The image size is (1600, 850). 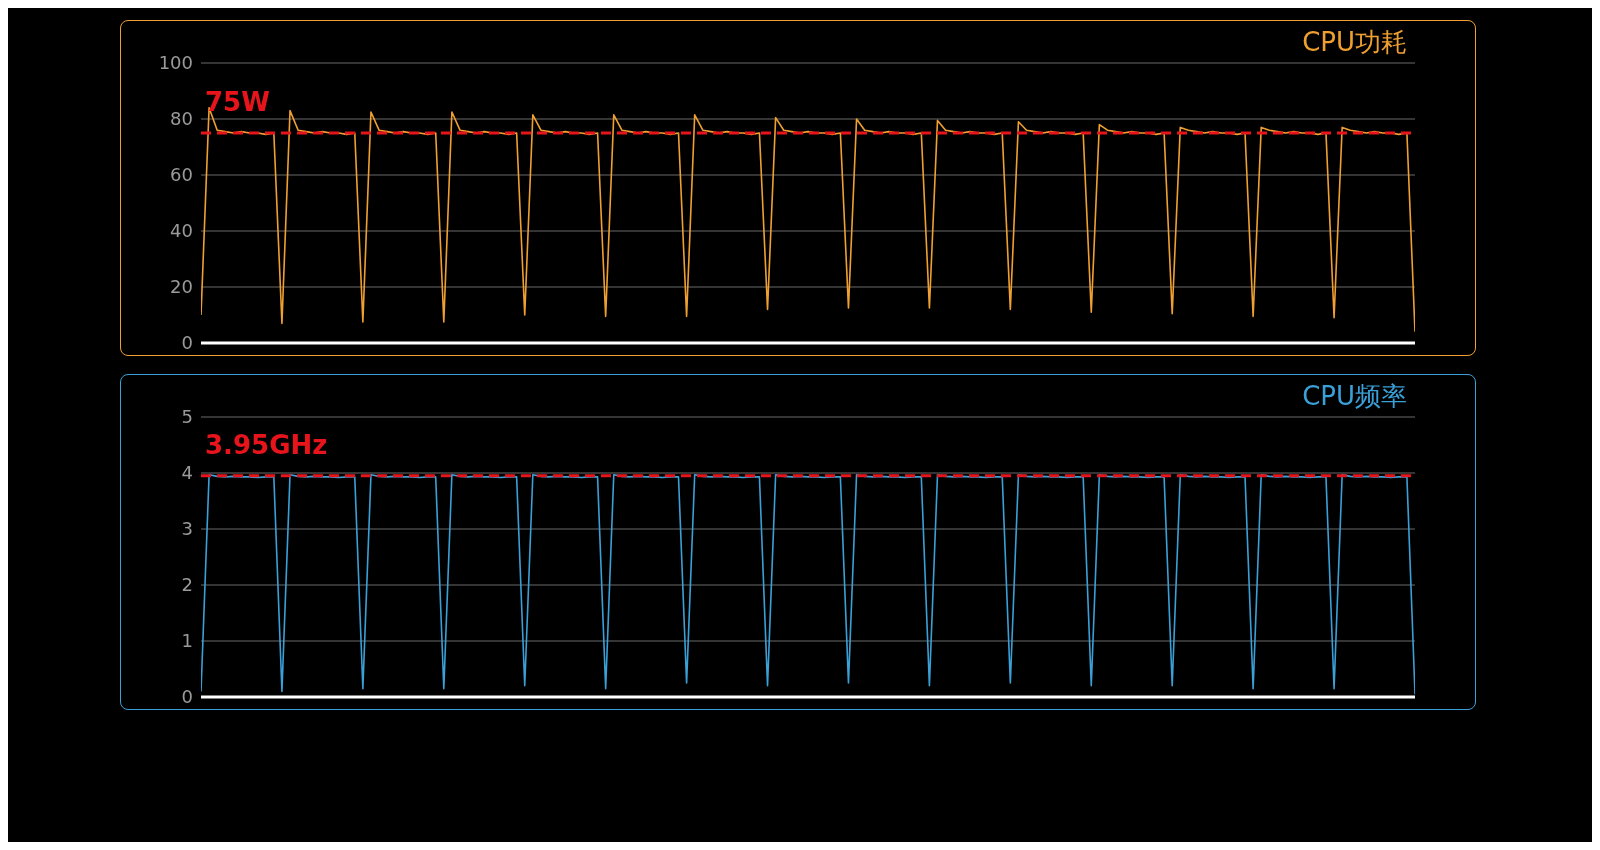 I want to click on chart-title: CPU频率, so click(x=1354, y=396).